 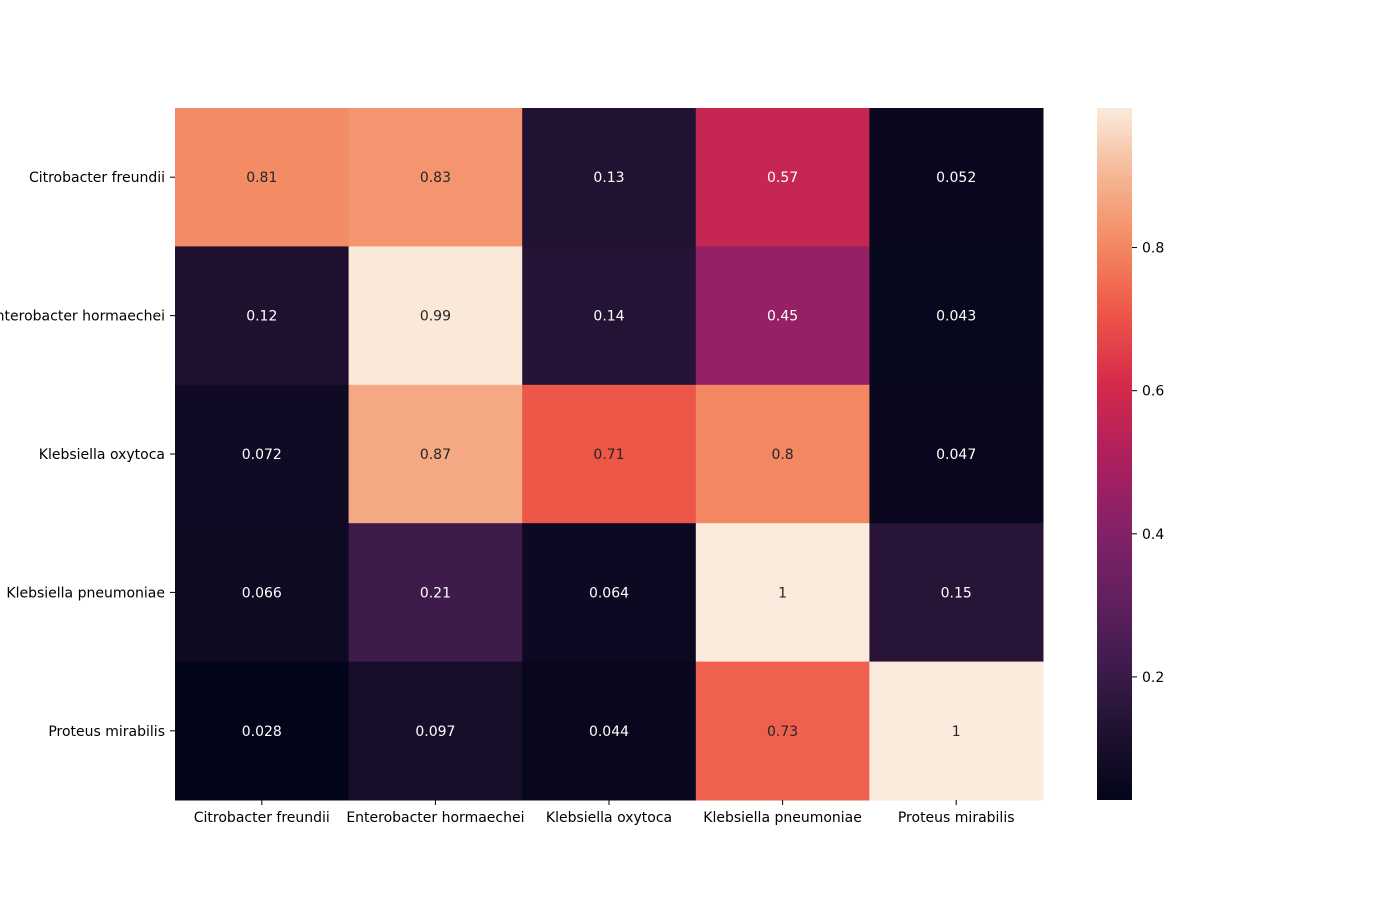 I want to click on cell-annotation: 0.45, so click(x=782, y=317).